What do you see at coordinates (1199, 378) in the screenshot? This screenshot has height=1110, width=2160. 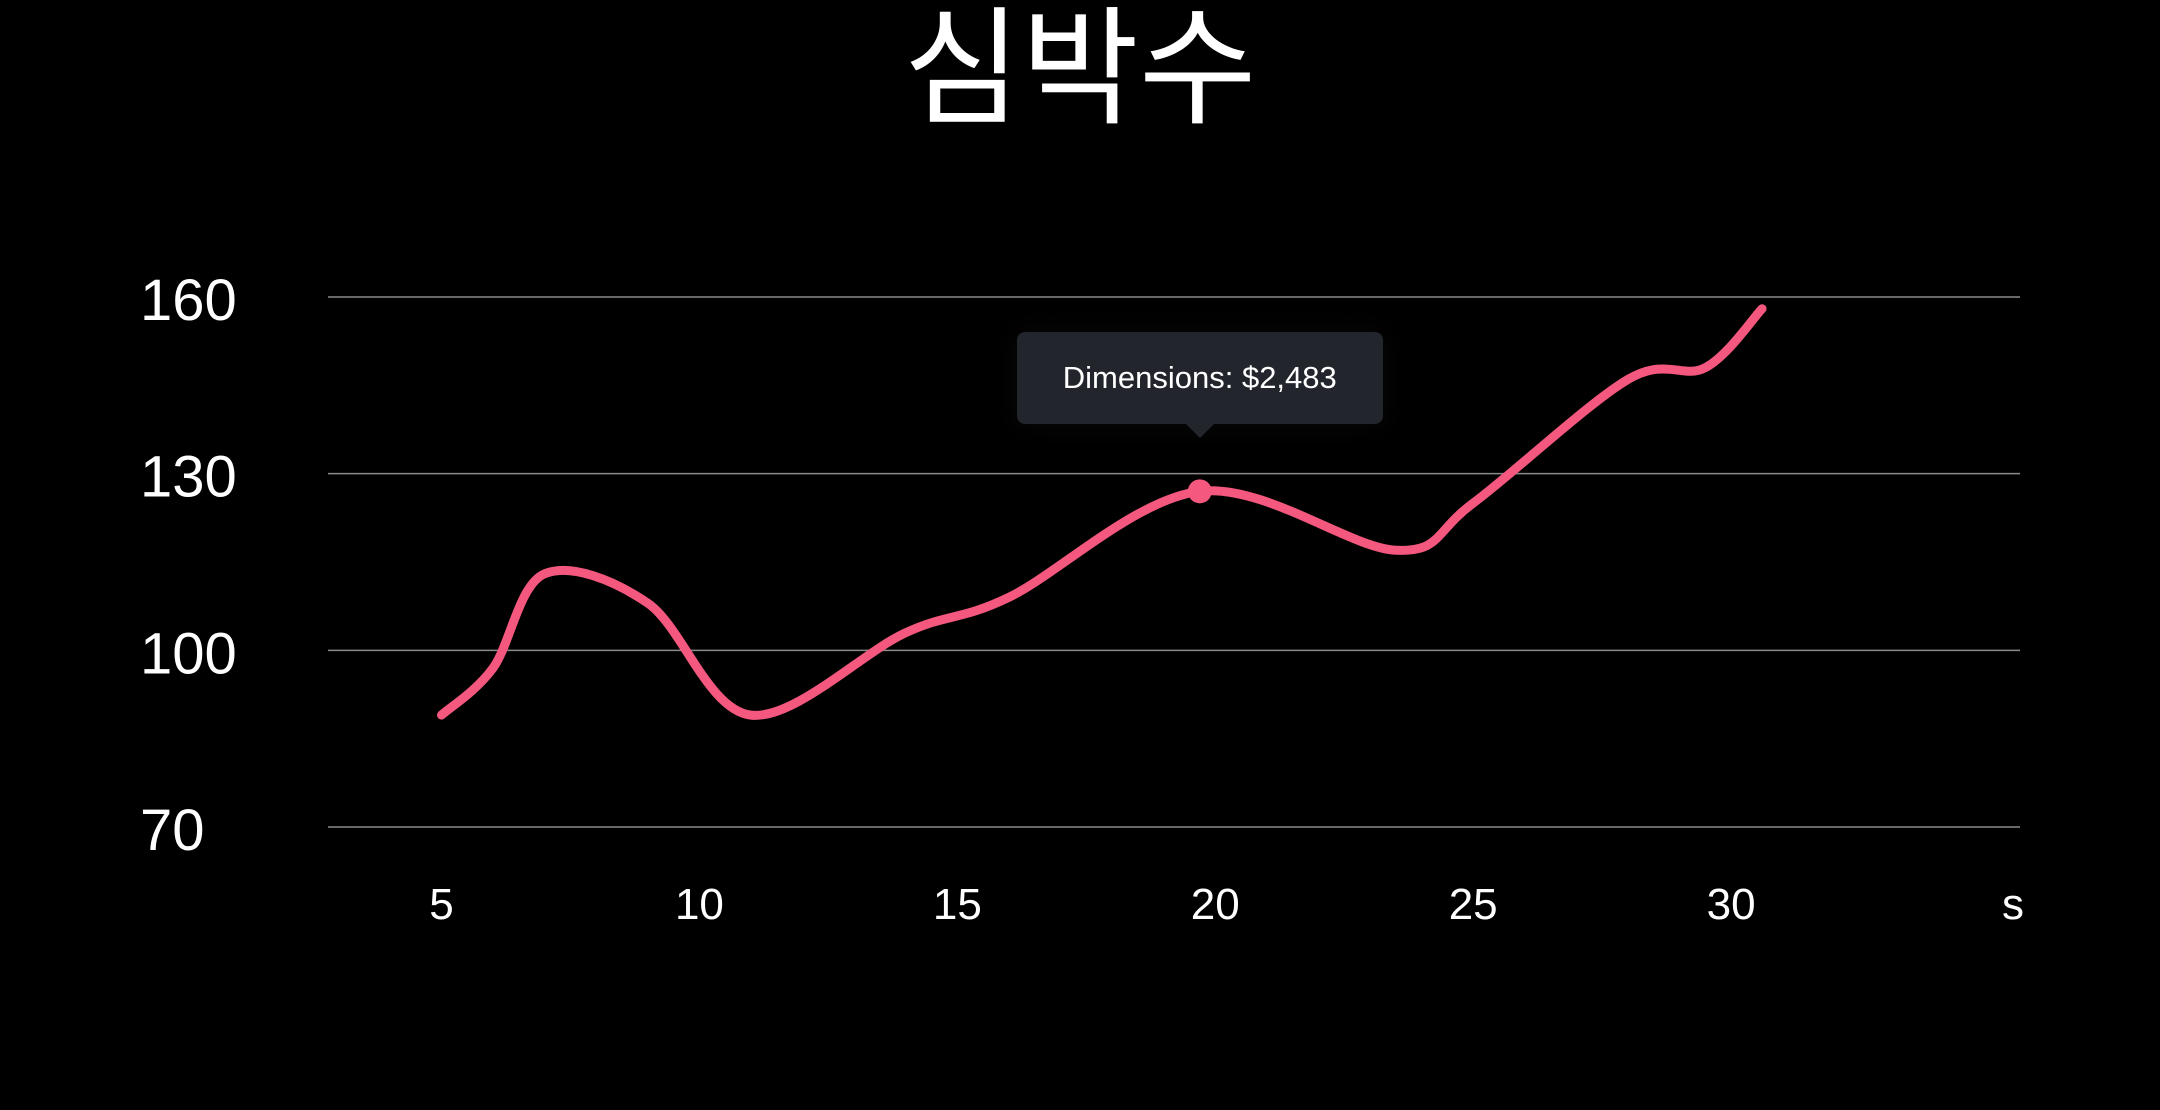 I see `tooltip-text: Dimensions: $2,483` at bounding box center [1199, 378].